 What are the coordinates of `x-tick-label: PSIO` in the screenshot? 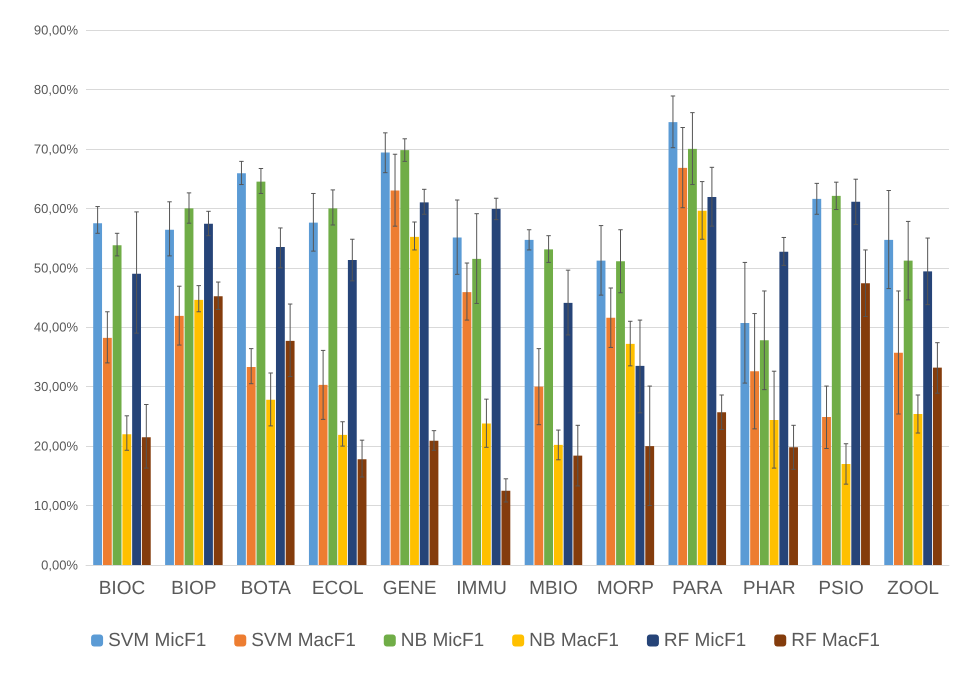 It's located at (841, 588).